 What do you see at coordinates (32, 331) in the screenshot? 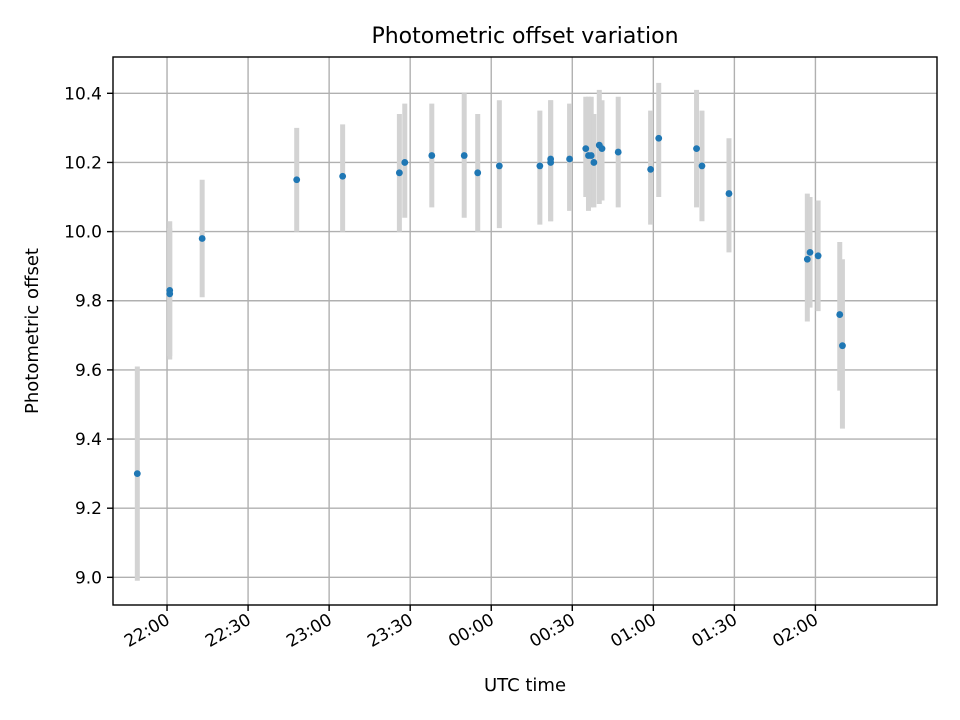
I see `y-axis-label: Photometric offset` at bounding box center [32, 331].